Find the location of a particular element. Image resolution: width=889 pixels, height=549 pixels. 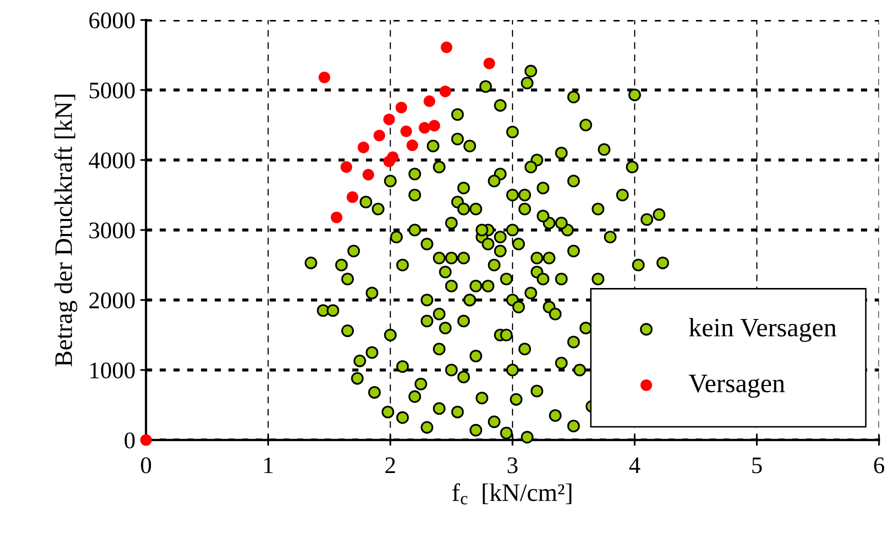

y-tick-label: 5000 is located at coordinates (112, 90).